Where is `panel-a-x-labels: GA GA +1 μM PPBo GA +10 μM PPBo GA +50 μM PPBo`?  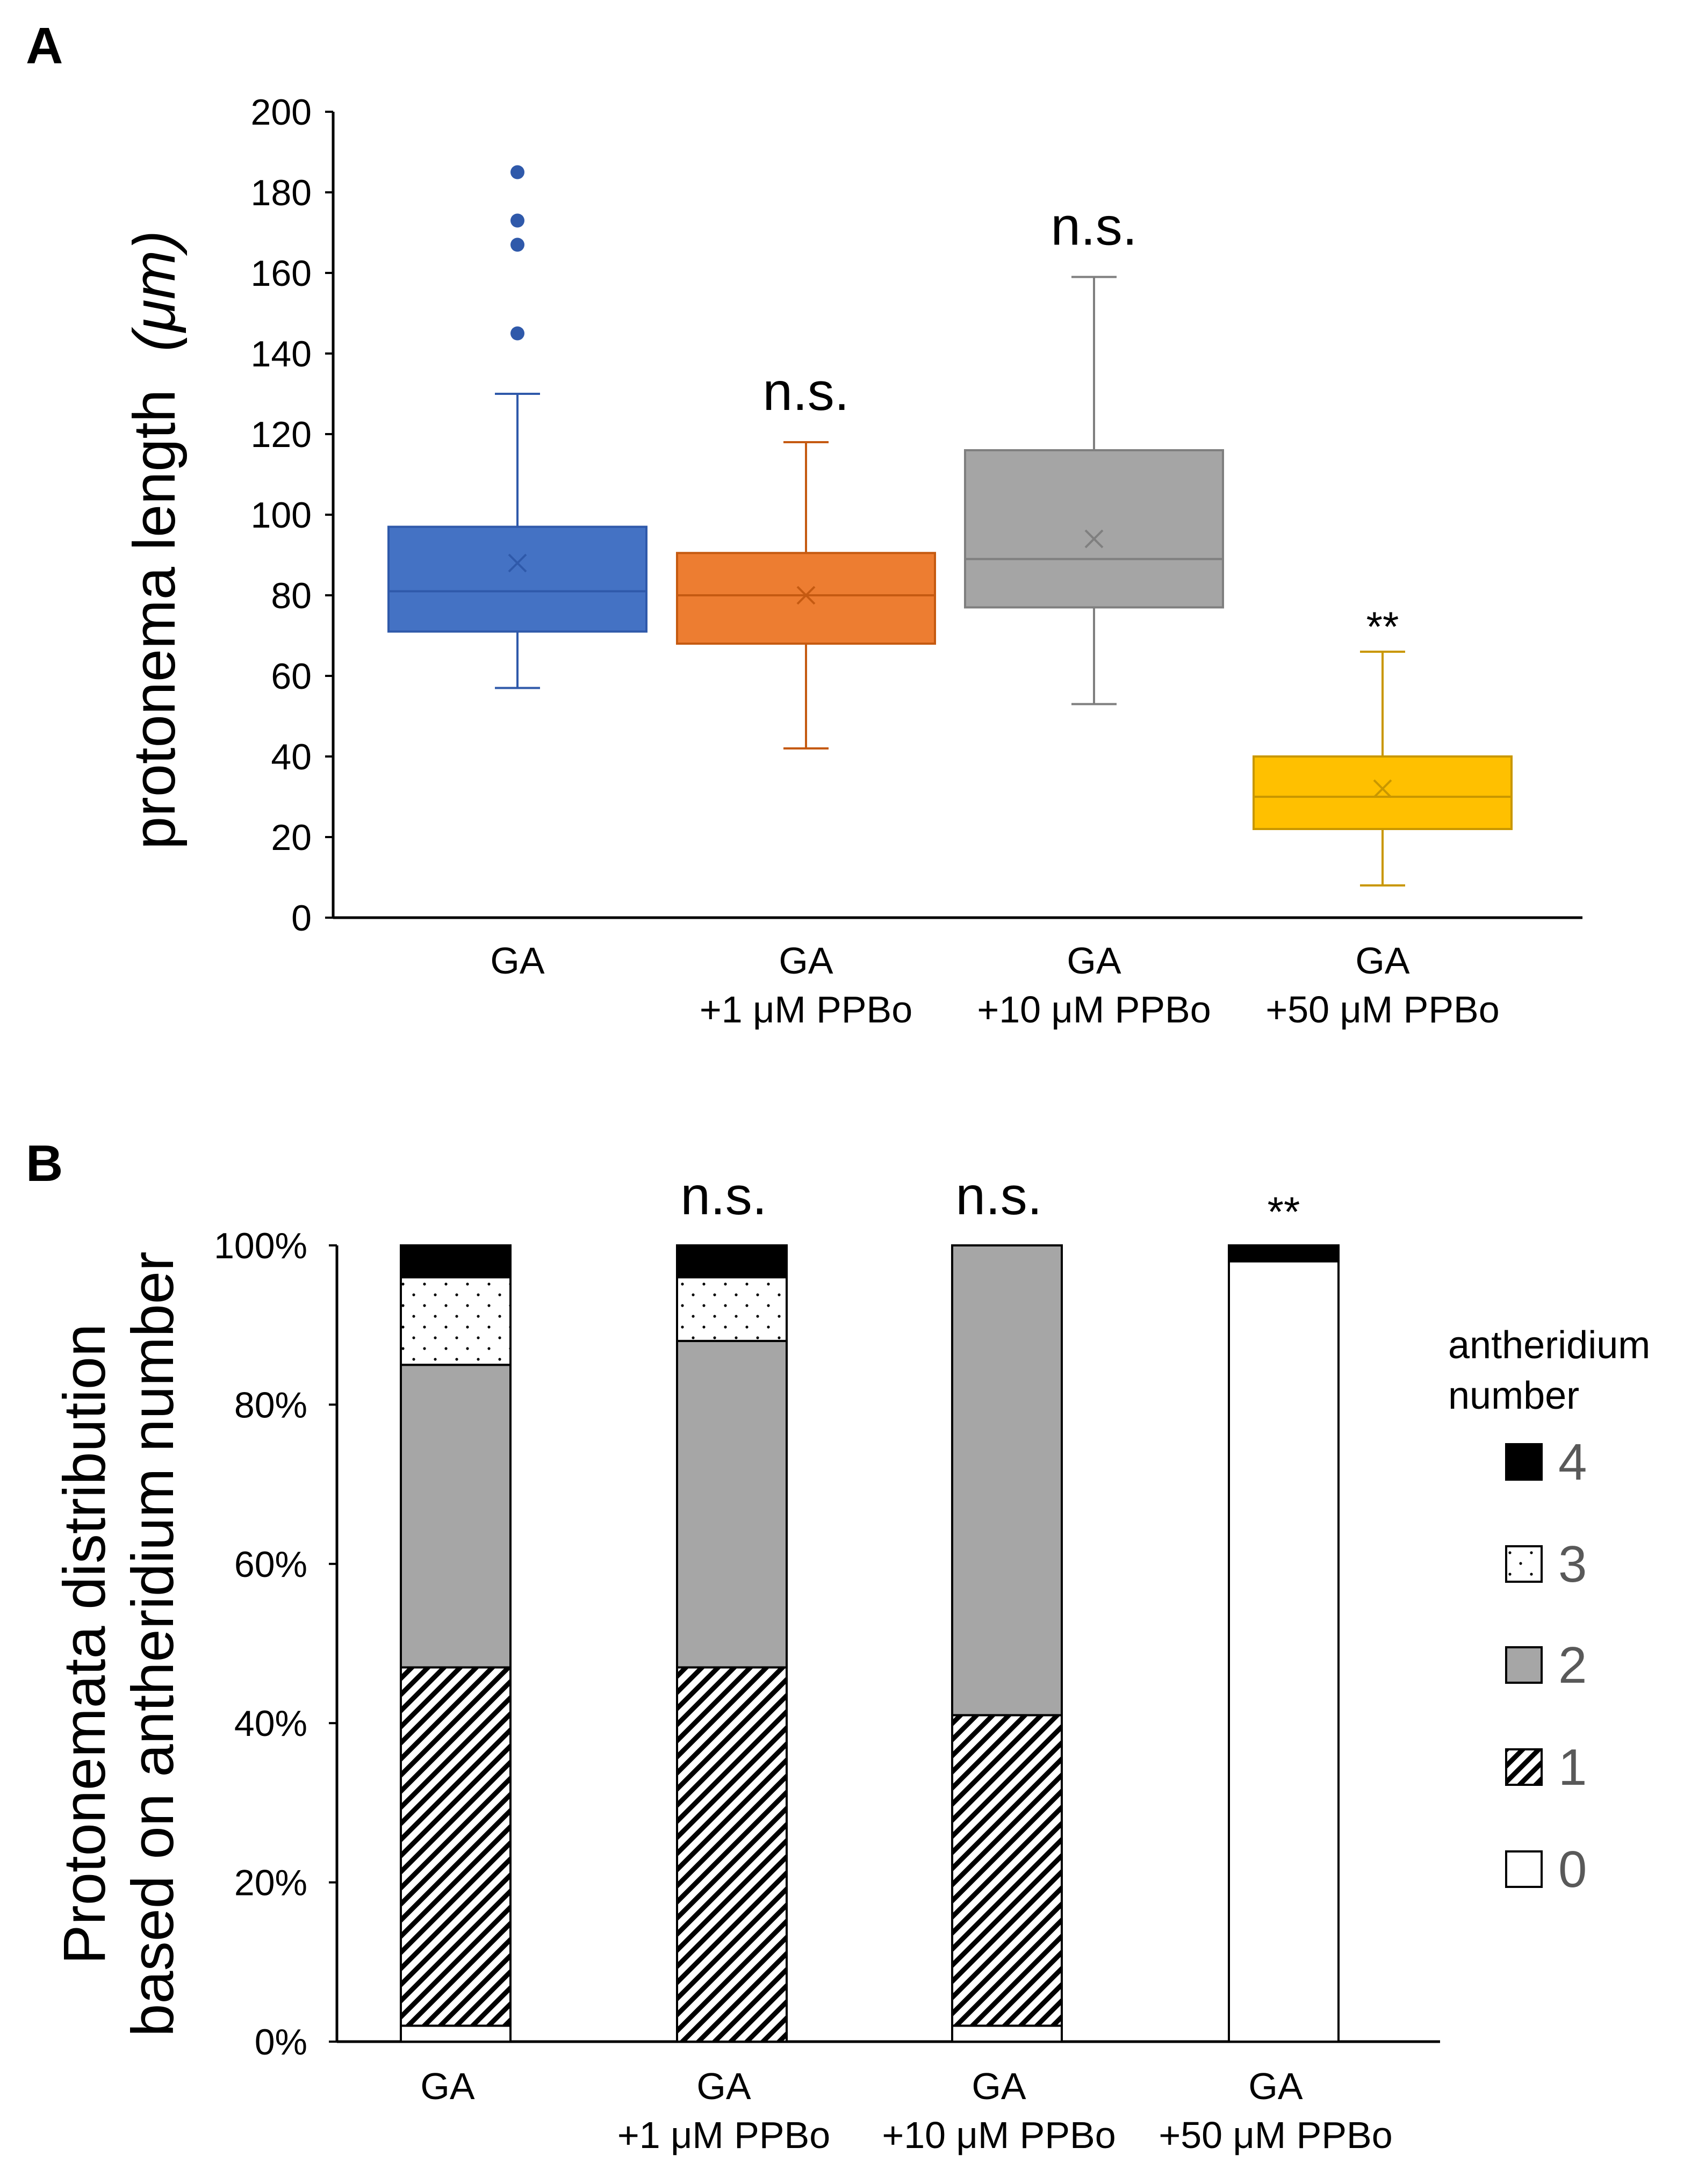
panel-a-x-labels: GA GA +1 μM PPBo GA +10 μM PPBo GA +50 μM PPBo is located at coordinates (995, 985).